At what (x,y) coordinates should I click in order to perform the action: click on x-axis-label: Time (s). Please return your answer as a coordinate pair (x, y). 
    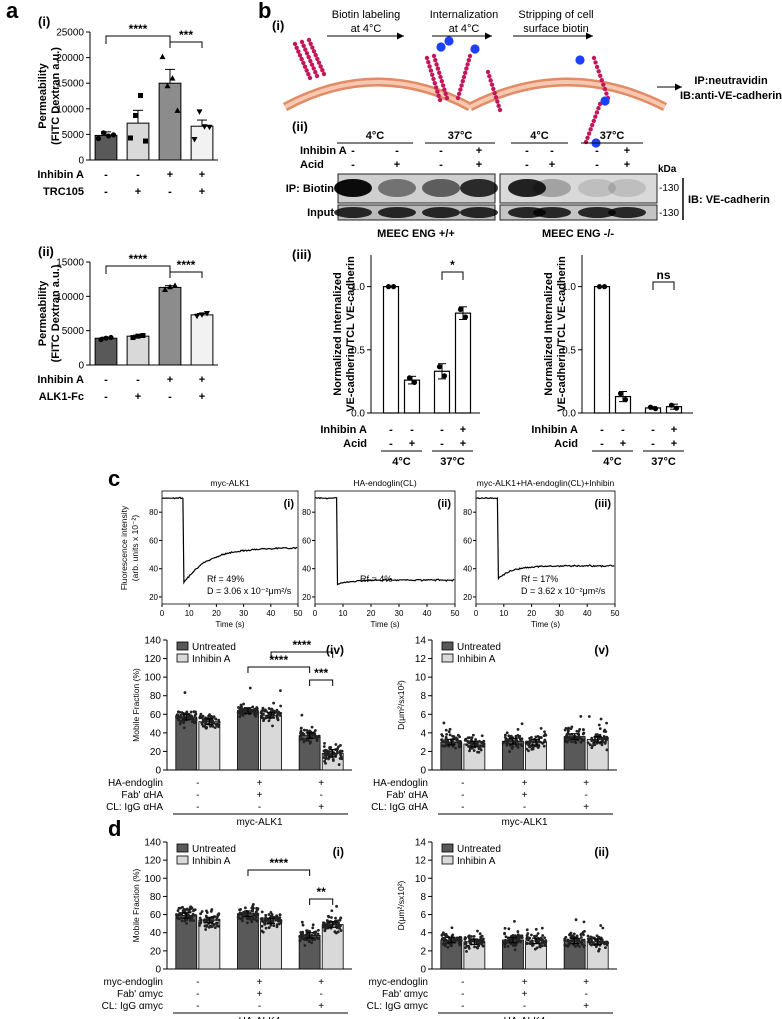
    Looking at the image, I should click on (229, 624).